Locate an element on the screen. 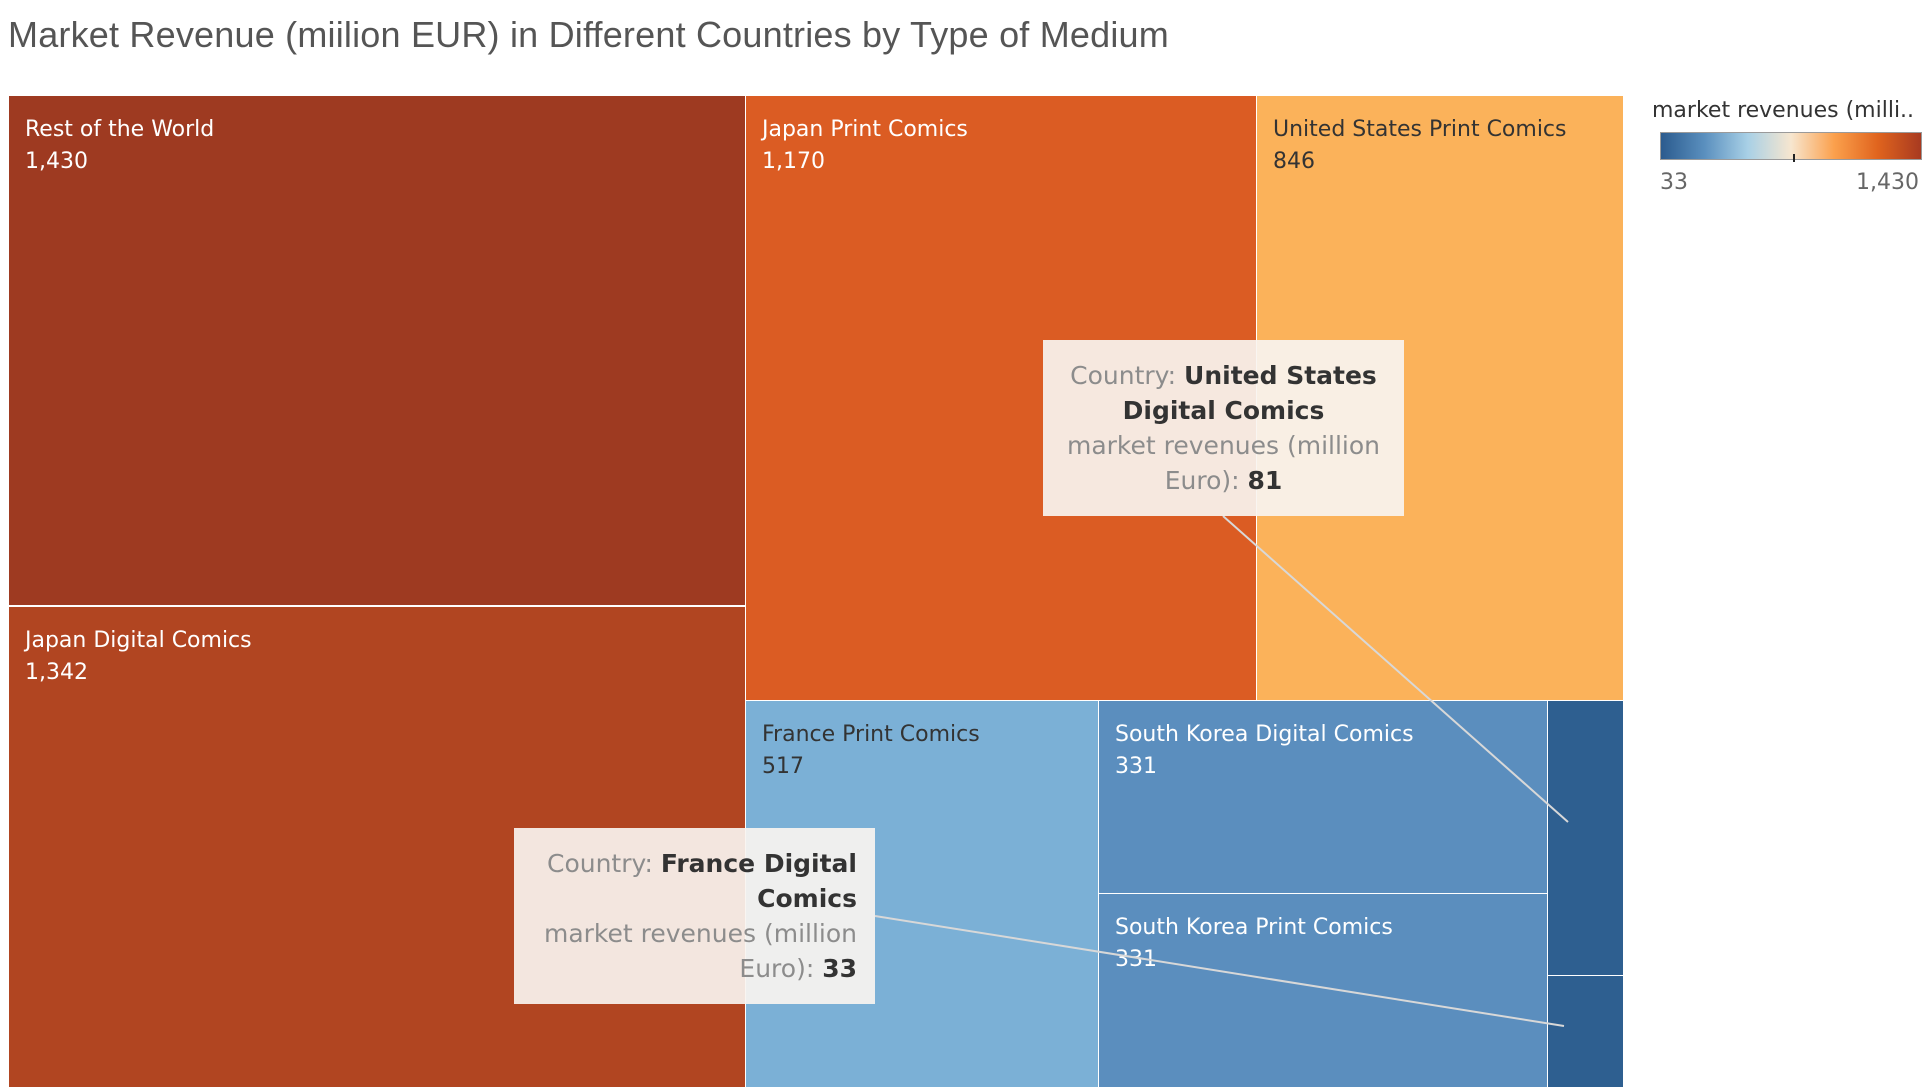 Image resolution: width=1928 pixels, height=1092 pixels. tile-value-rest-of-the-world: 1,430 is located at coordinates (56, 161).